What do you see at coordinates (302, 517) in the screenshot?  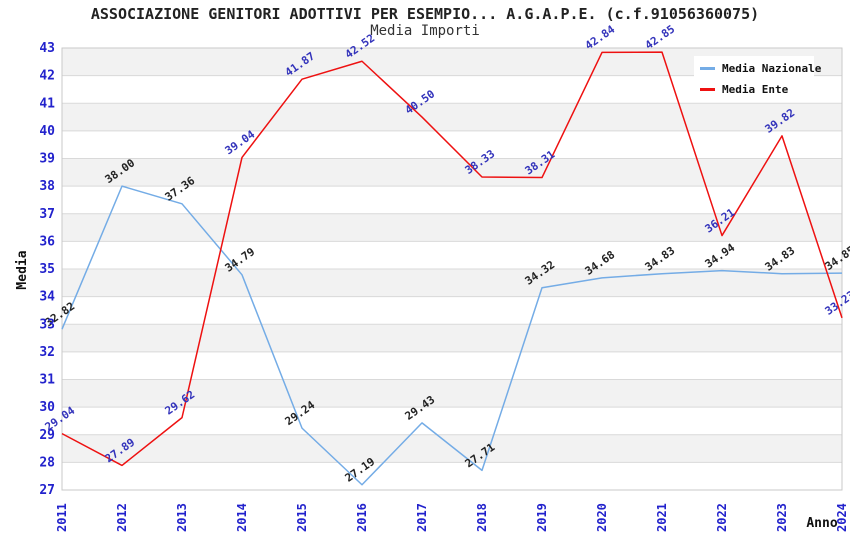 I see `x-tick-label: 2015` at bounding box center [302, 517].